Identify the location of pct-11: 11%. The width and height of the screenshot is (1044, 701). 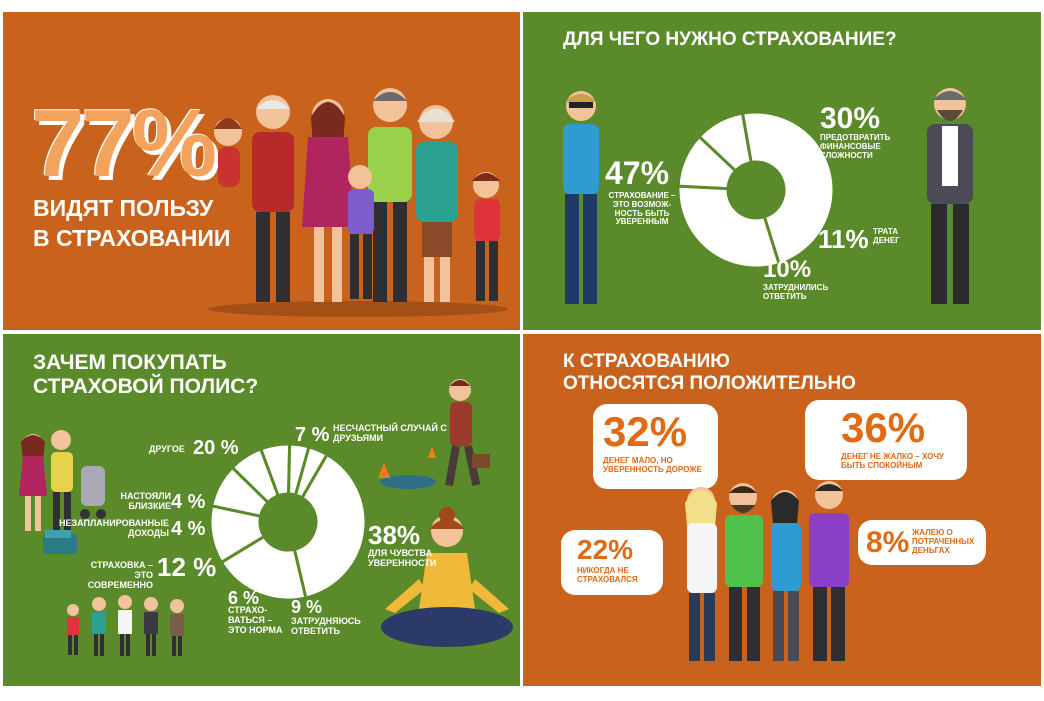
(843, 239).